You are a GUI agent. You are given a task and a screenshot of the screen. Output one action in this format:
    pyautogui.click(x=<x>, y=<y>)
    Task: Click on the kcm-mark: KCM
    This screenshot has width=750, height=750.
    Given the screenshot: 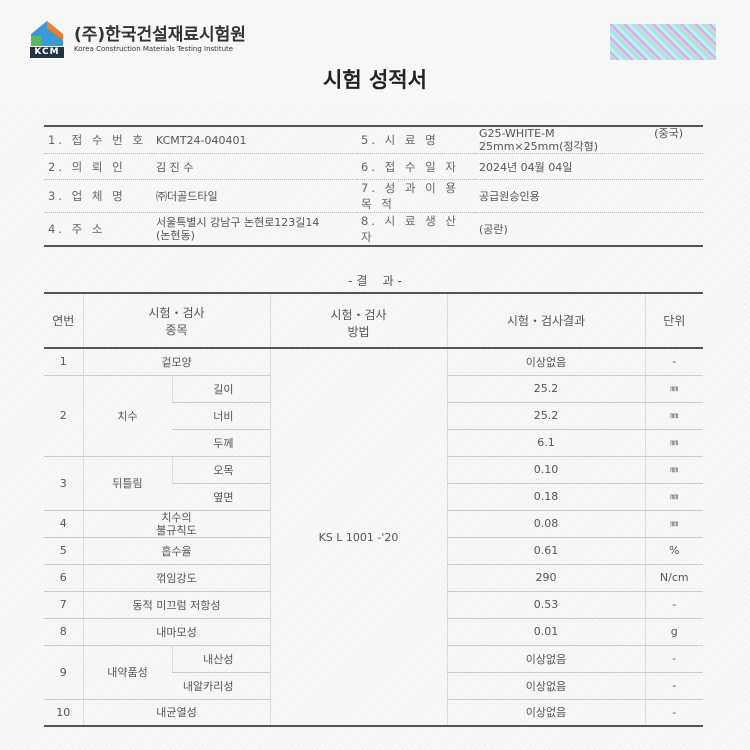 What is the action you would take?
    pyautogui.click(x=47, y=39)
    